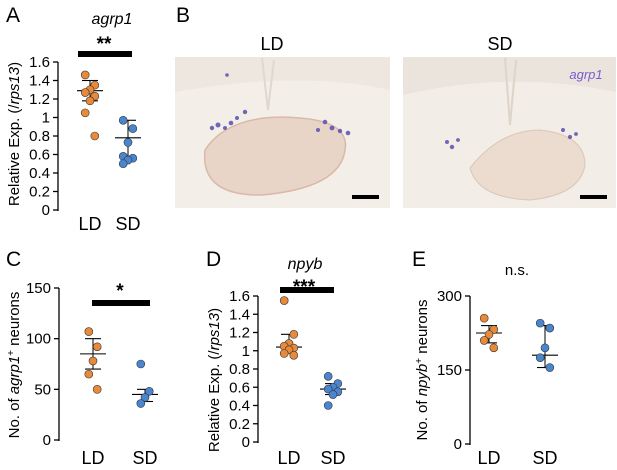 This screenshot has height=470, width=617. Describe the element at coordinates (287, 378) in the screenshot. I see `chart-d: 00.20.4 0.60.811.2 1.41.6 LD SD` at that location.